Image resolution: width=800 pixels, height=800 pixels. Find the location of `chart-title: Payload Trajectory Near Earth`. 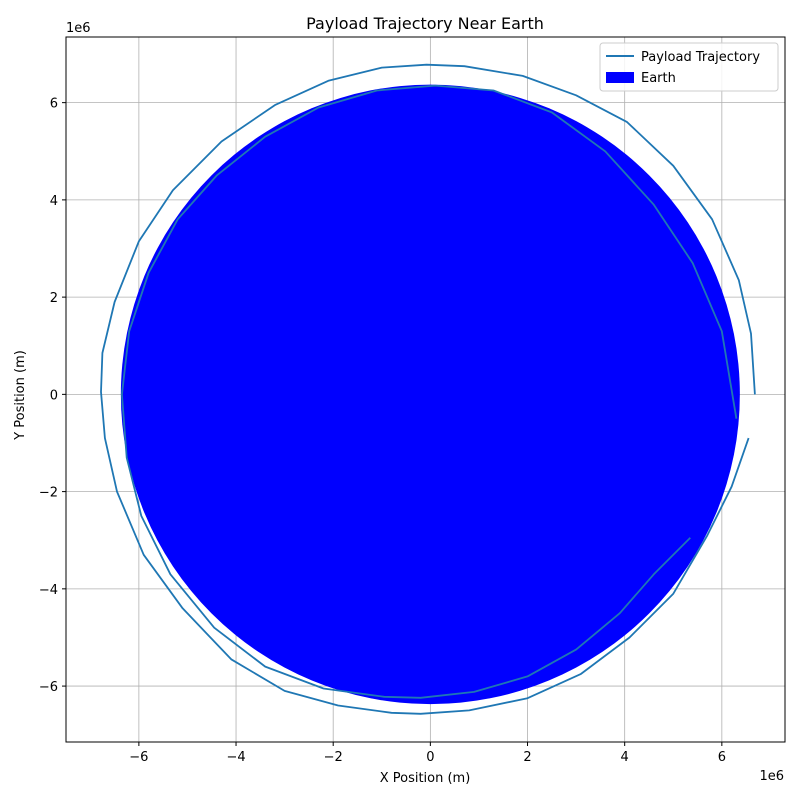

chart-title: Payload Trajectory Near Earth is located at coordinates (425, 23).